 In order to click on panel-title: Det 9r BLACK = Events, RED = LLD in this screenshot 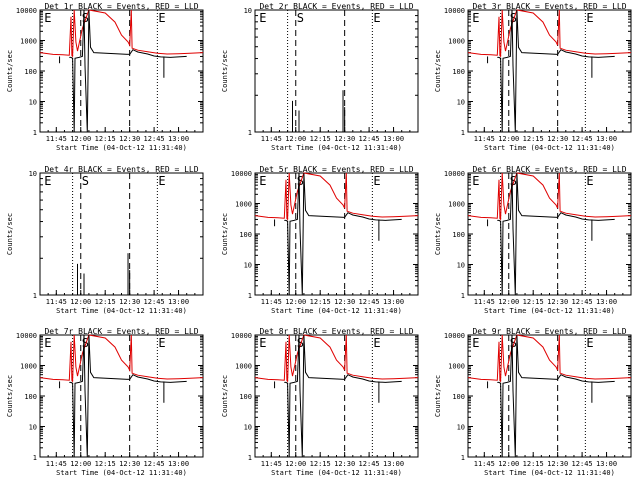, I will do `click(549, 331)`.